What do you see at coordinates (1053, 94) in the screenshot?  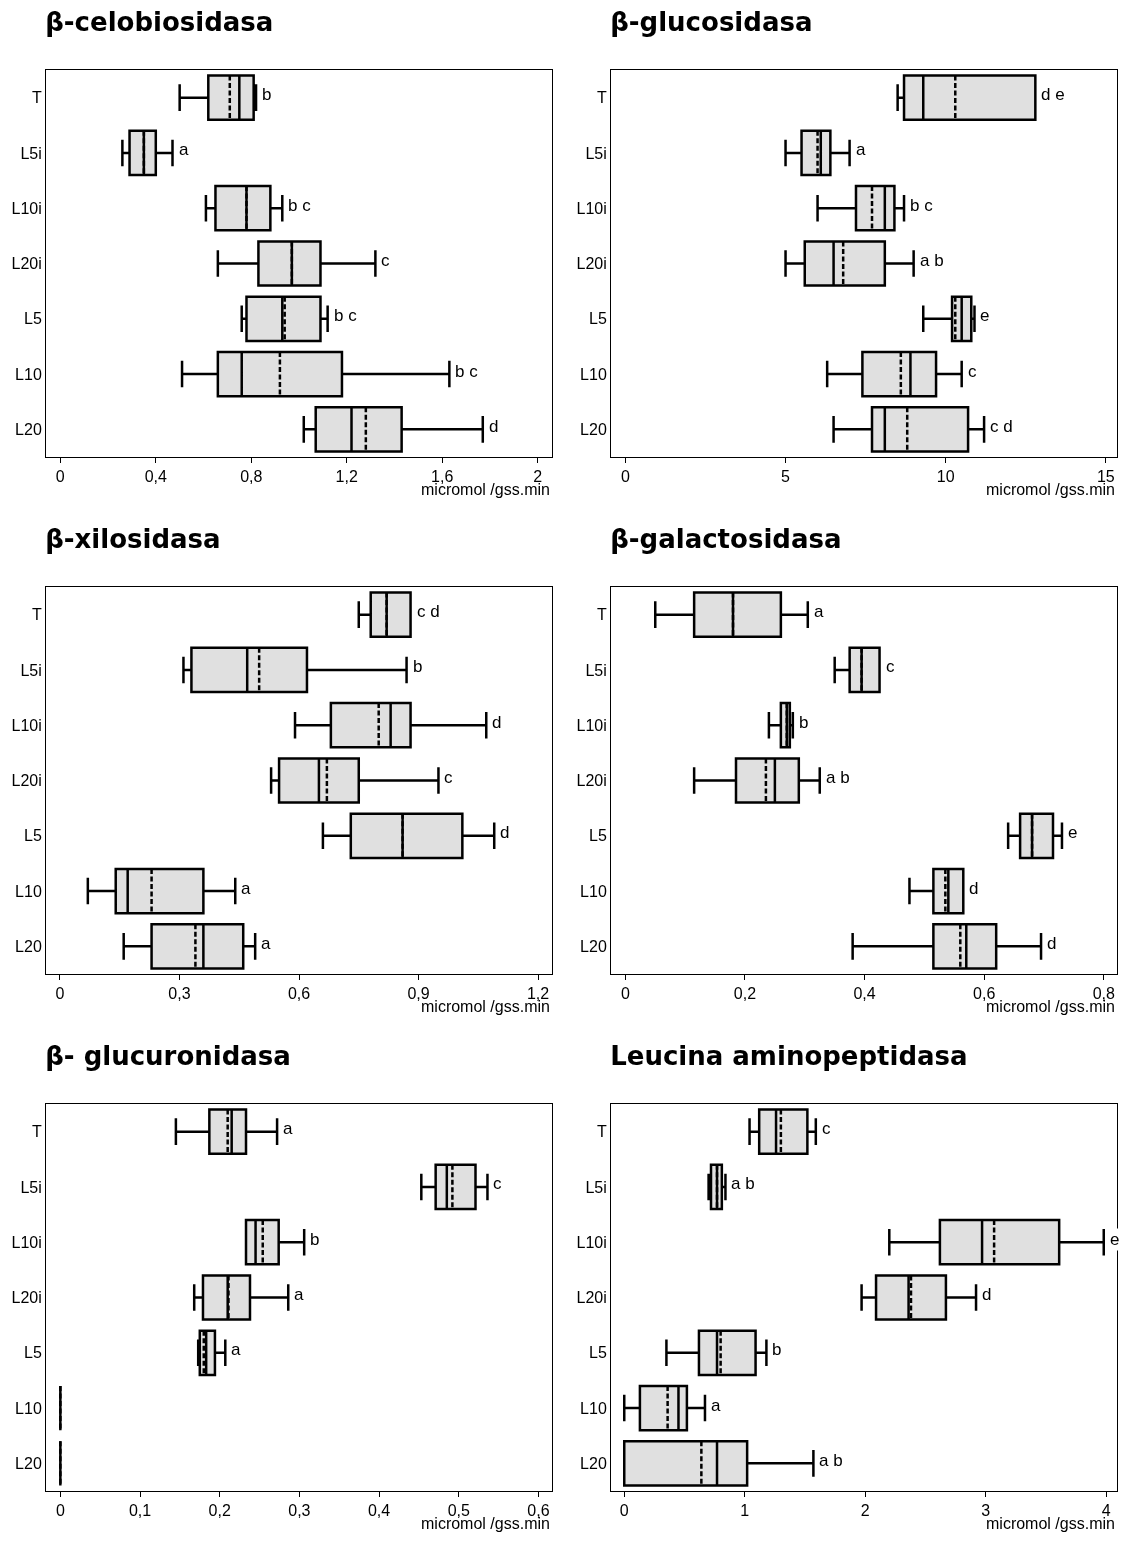 I see `annotation: d e` at bounding box center [1053, 94].